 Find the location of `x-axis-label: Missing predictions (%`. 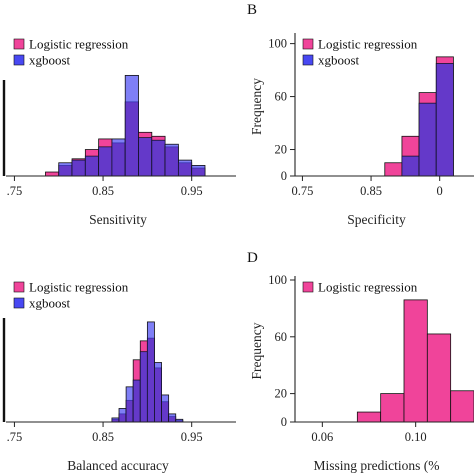

x-axis-label: Missing predictions (% is located at coordinates (377, 465).